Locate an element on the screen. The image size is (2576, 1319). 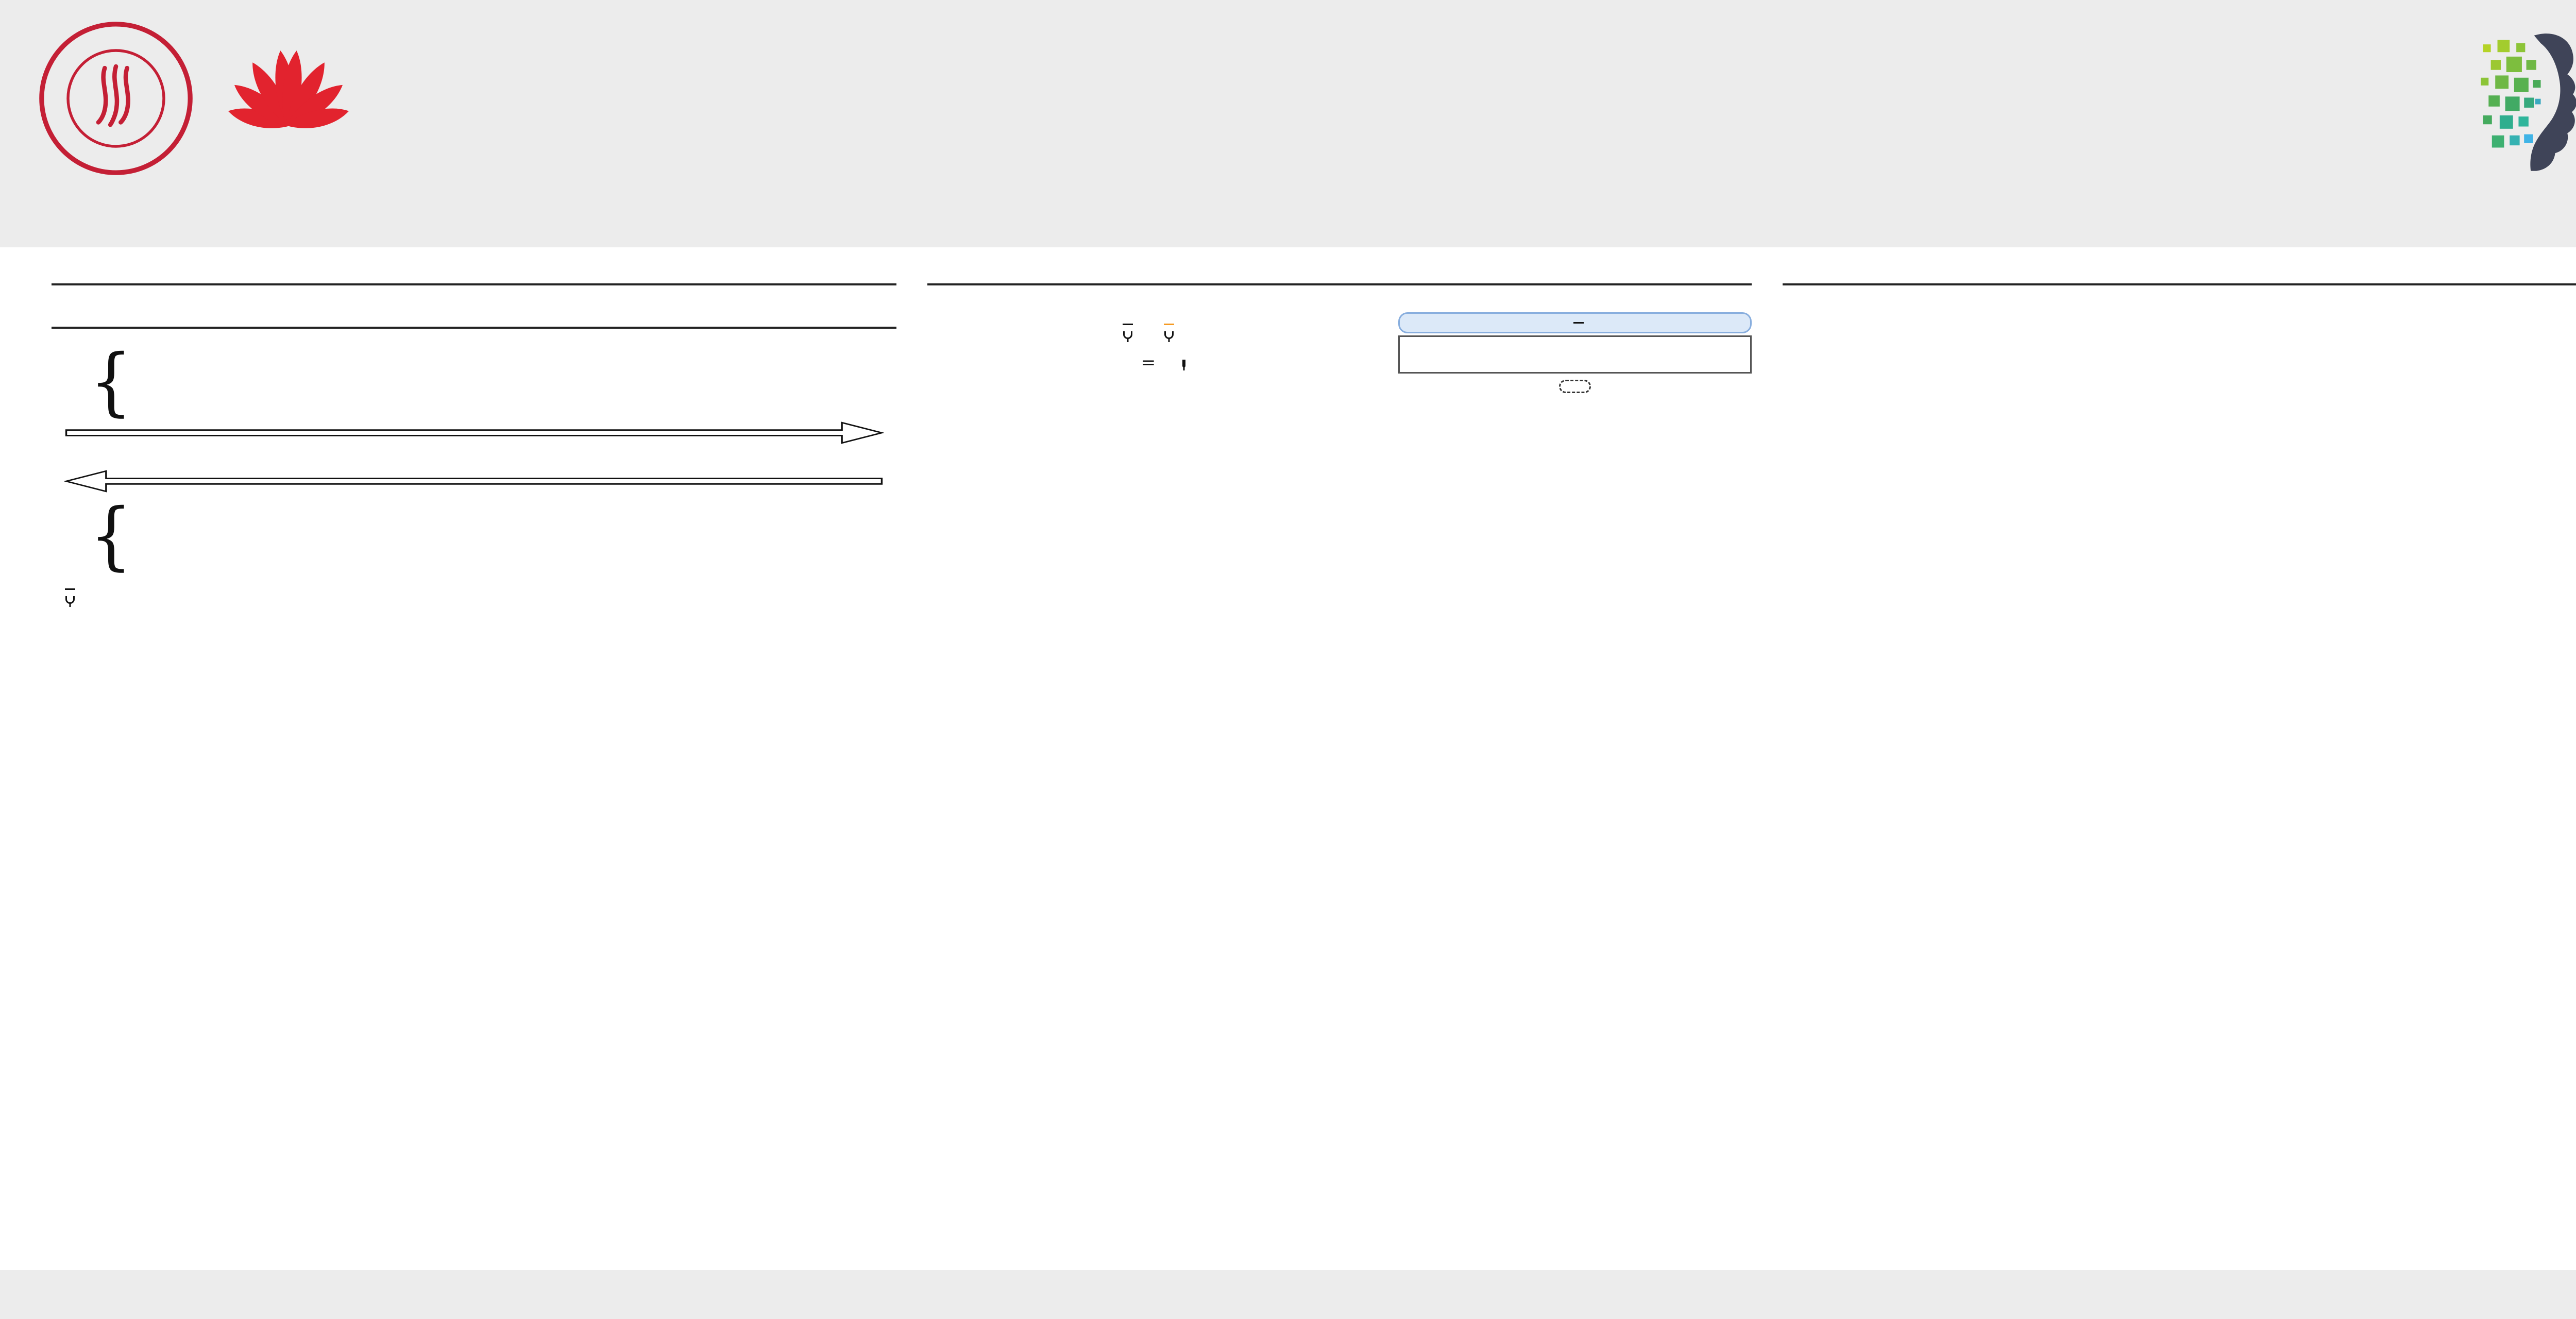
section-title-results is located at coordinates (2179, 278).